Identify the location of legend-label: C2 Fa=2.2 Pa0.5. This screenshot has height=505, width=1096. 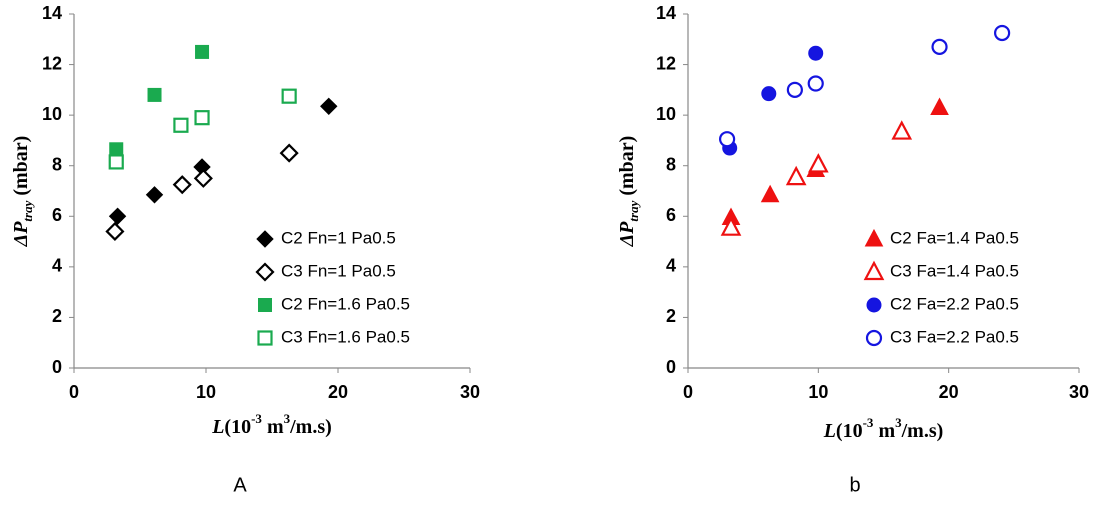
(954, 303).